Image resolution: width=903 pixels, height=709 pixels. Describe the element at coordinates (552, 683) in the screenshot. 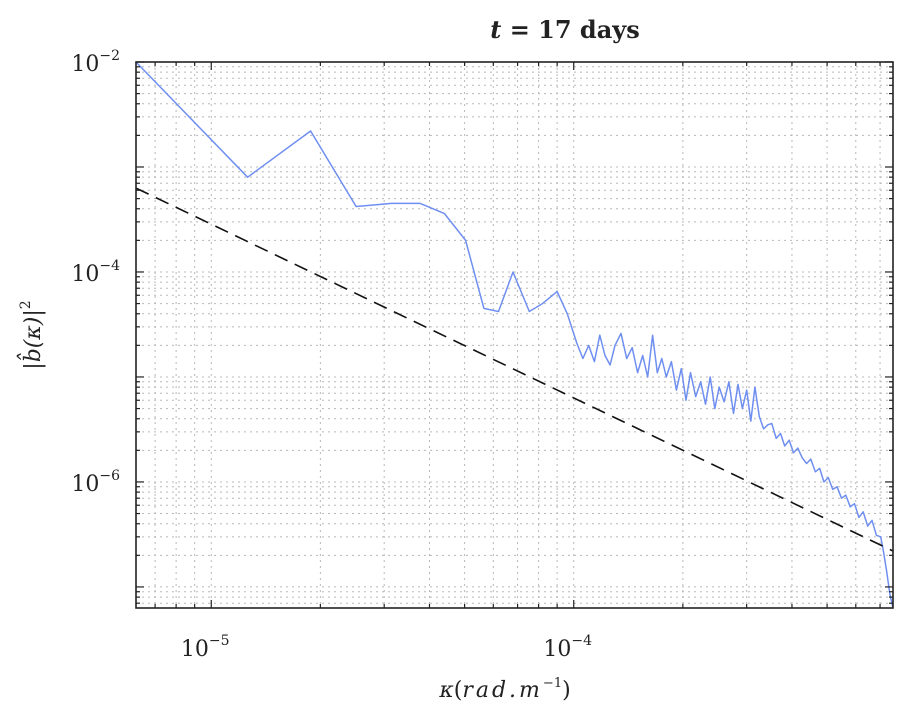

I see `x-label-exponent: −1` at that location.